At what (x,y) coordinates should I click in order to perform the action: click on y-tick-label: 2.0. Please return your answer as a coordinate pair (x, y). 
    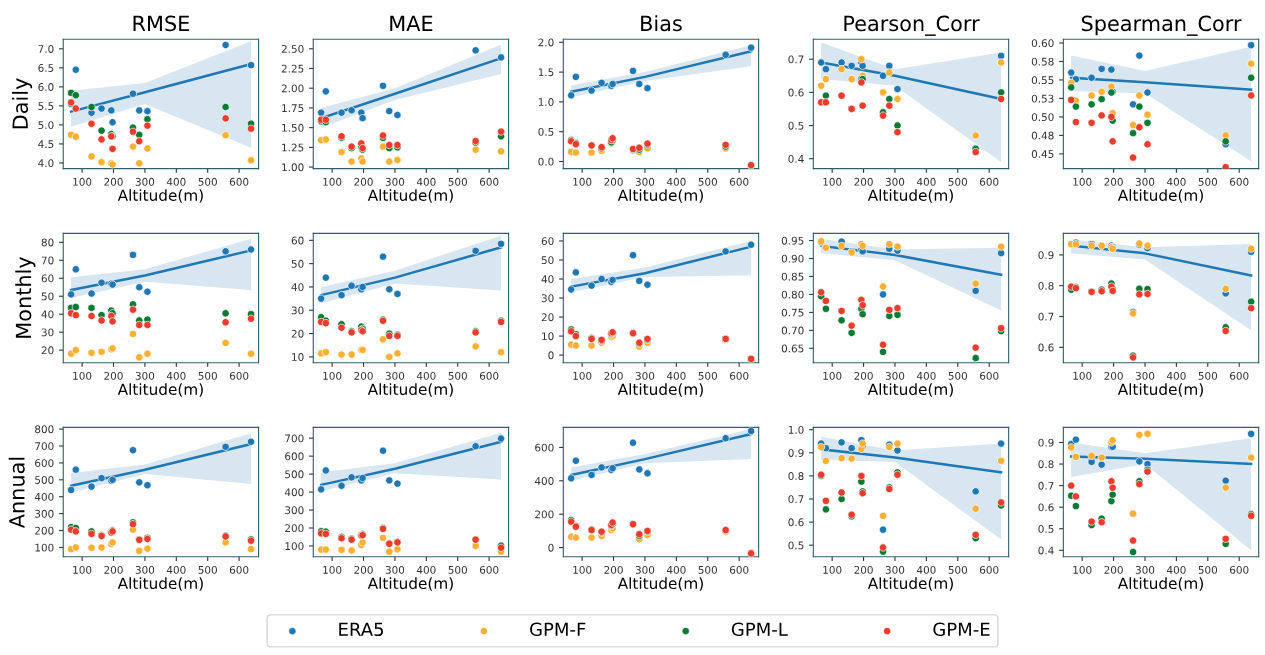
    Looking at the image, I should click on (546, 42).